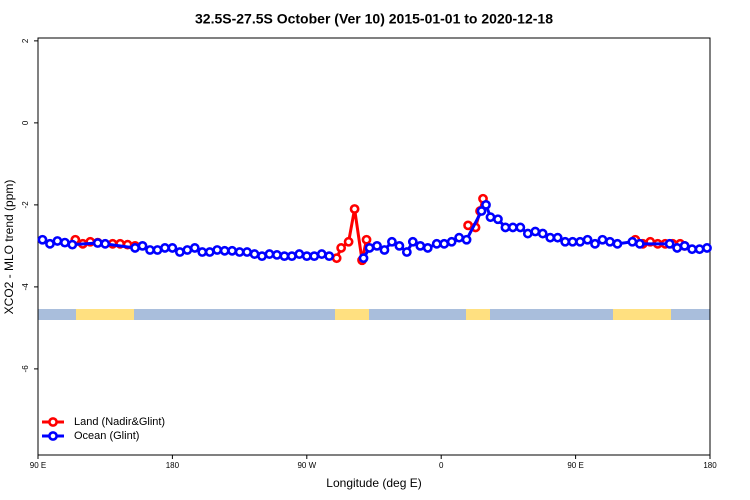 This screenshot has width=750, height=500. Describe the element at coordinates (25, 122) in the screenshot. I see `y-tick-label: 0` at that location.